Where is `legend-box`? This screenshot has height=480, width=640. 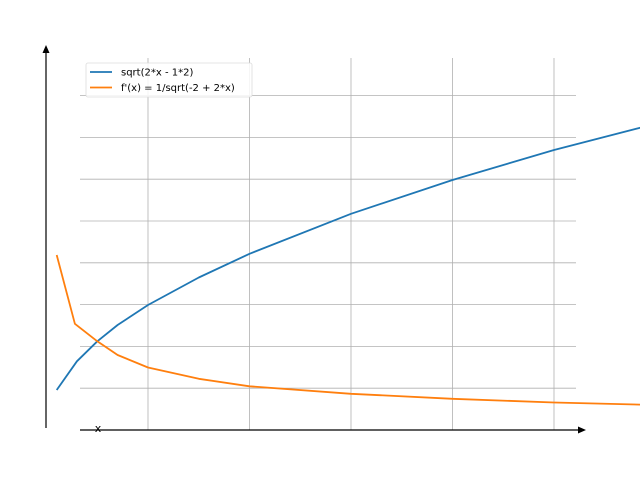
legend-box is located at coordinates (169, 80).